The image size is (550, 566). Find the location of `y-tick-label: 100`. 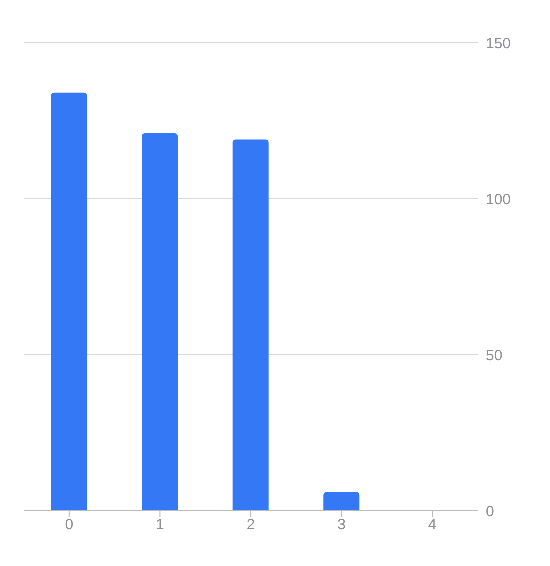

y-tick-label: 100 is located at coordinates (499, 199).